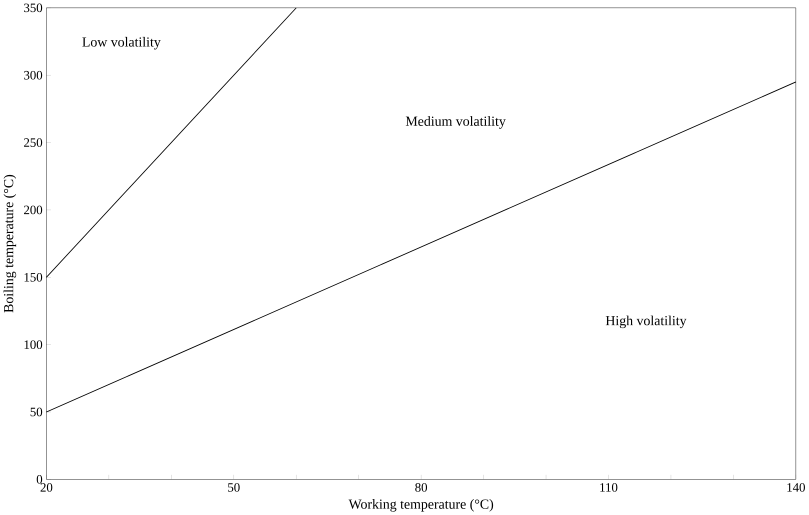 This screenshot has height=515, width=809. I want to click on y-tick-label: 100, so click(33, 344).